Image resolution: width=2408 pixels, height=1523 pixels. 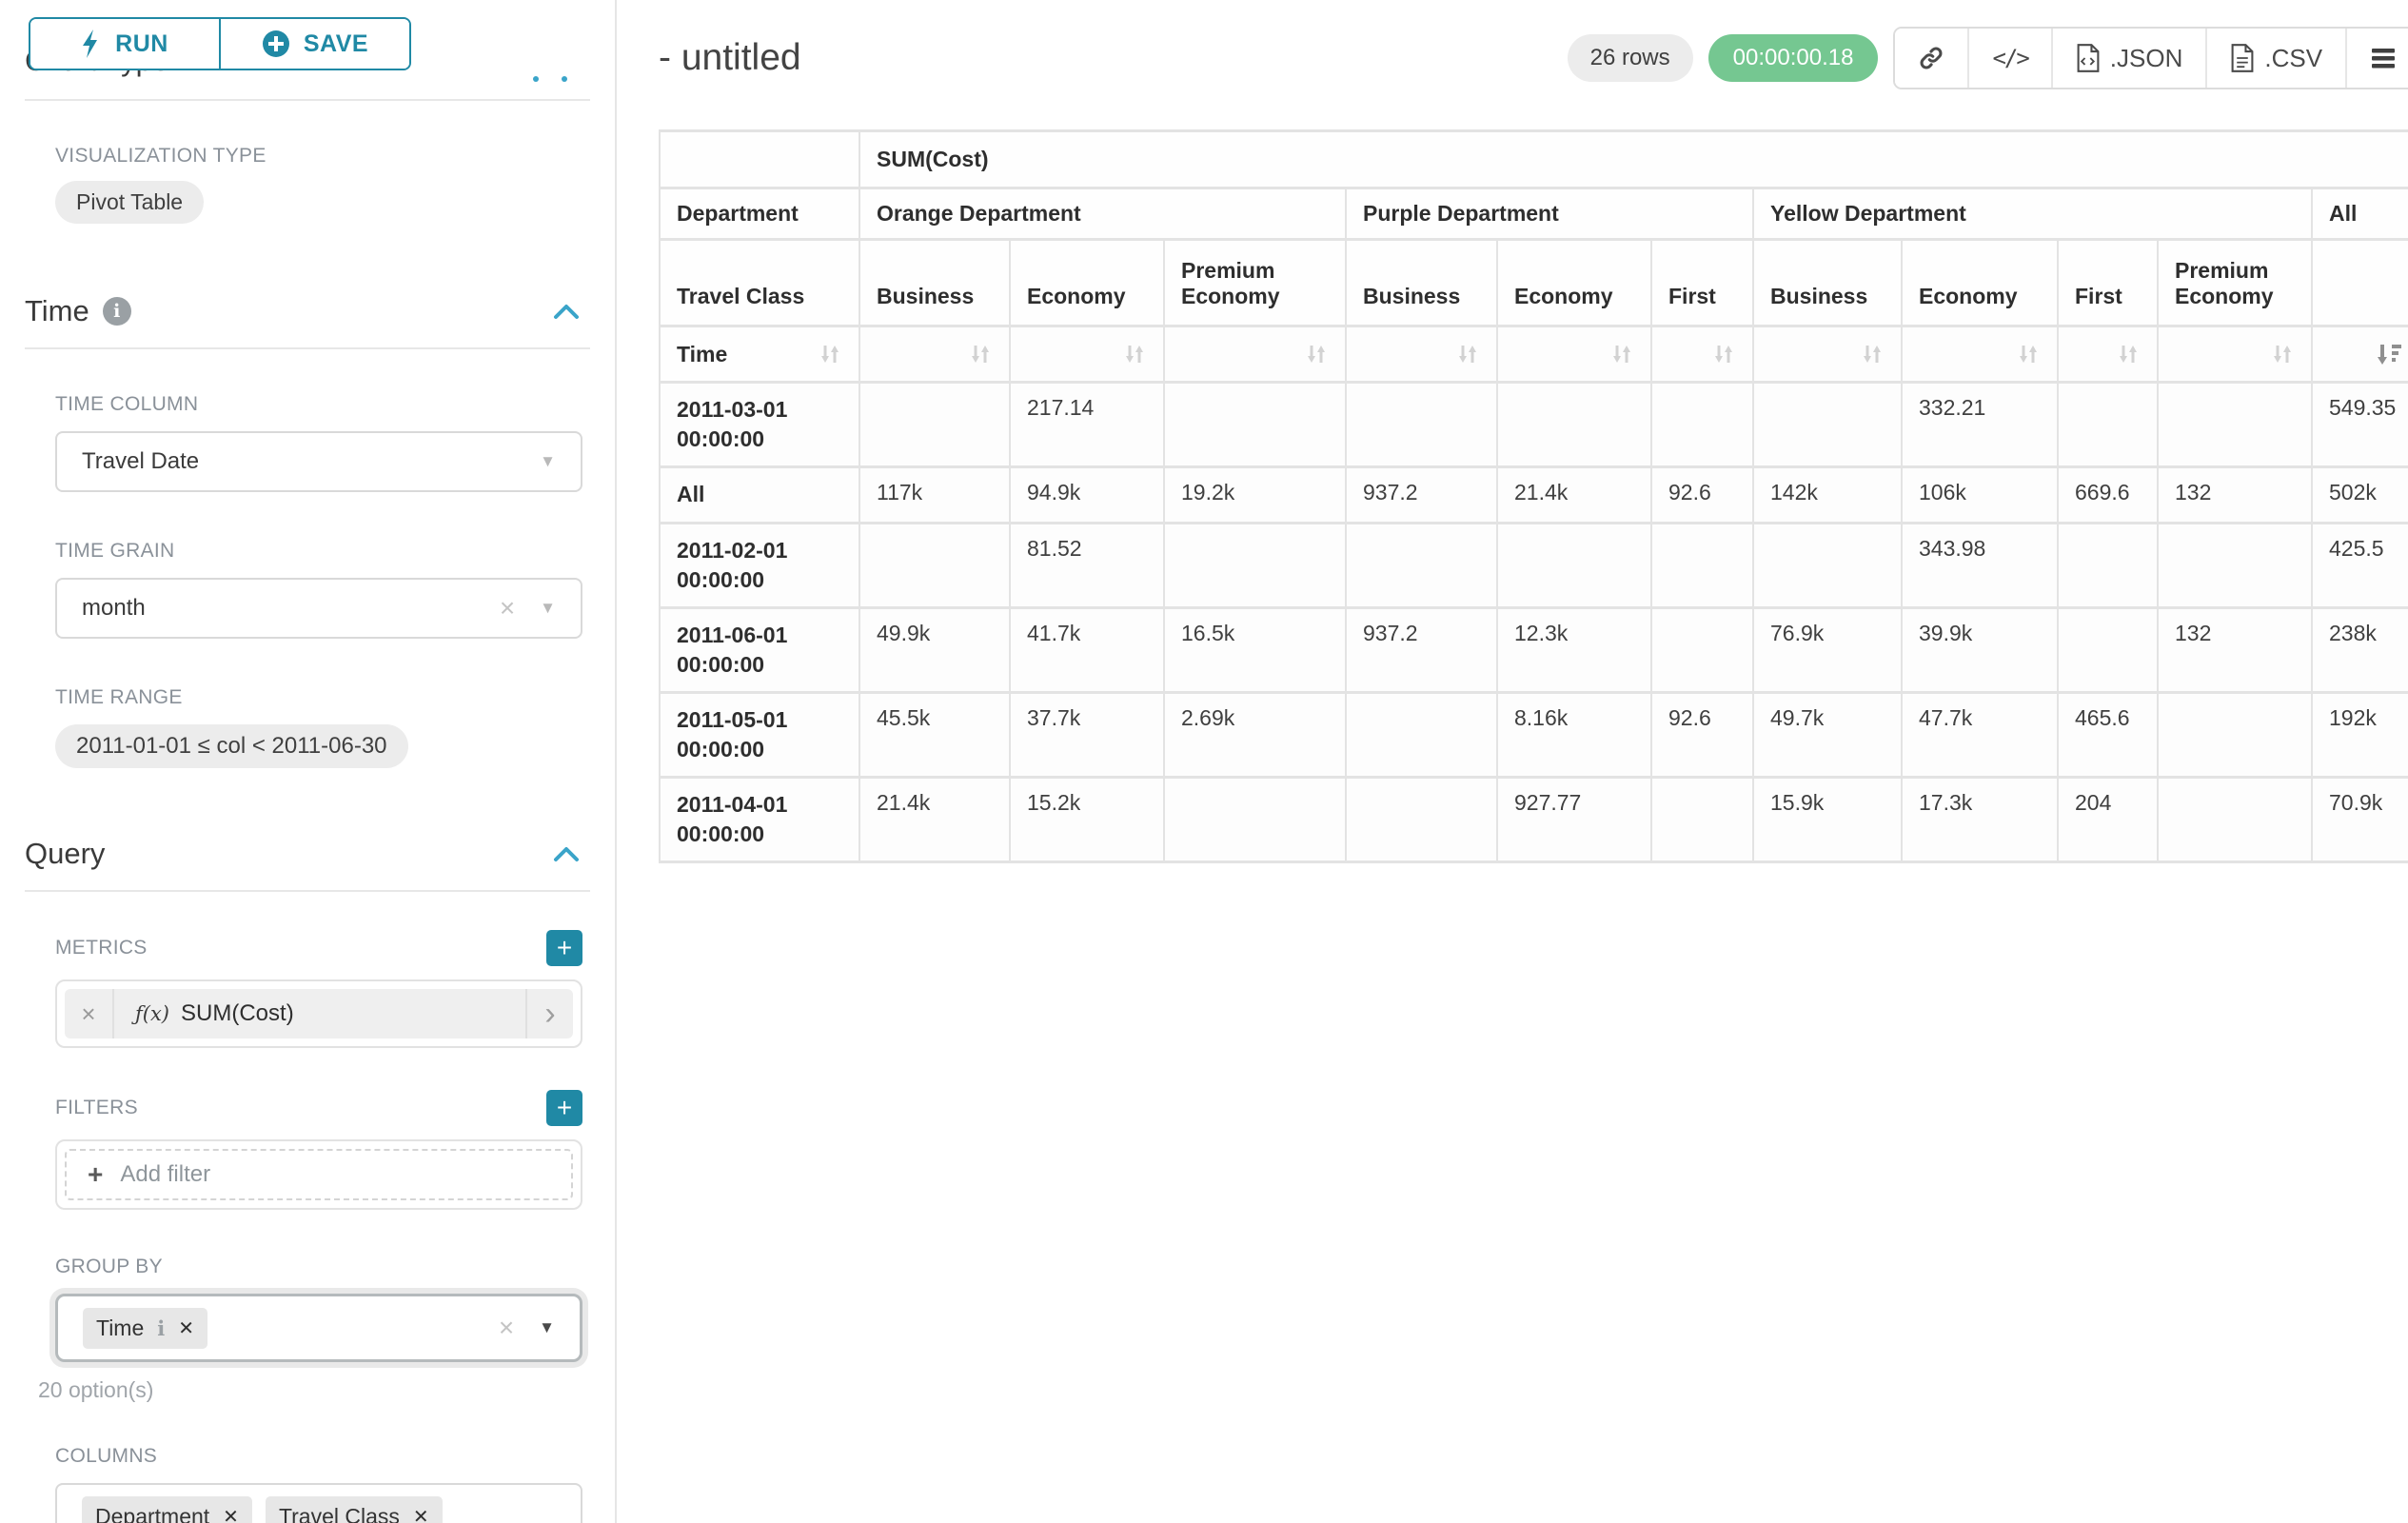 I want to click on pivot-cell: 17.3k, so click(x=1980, y=820).